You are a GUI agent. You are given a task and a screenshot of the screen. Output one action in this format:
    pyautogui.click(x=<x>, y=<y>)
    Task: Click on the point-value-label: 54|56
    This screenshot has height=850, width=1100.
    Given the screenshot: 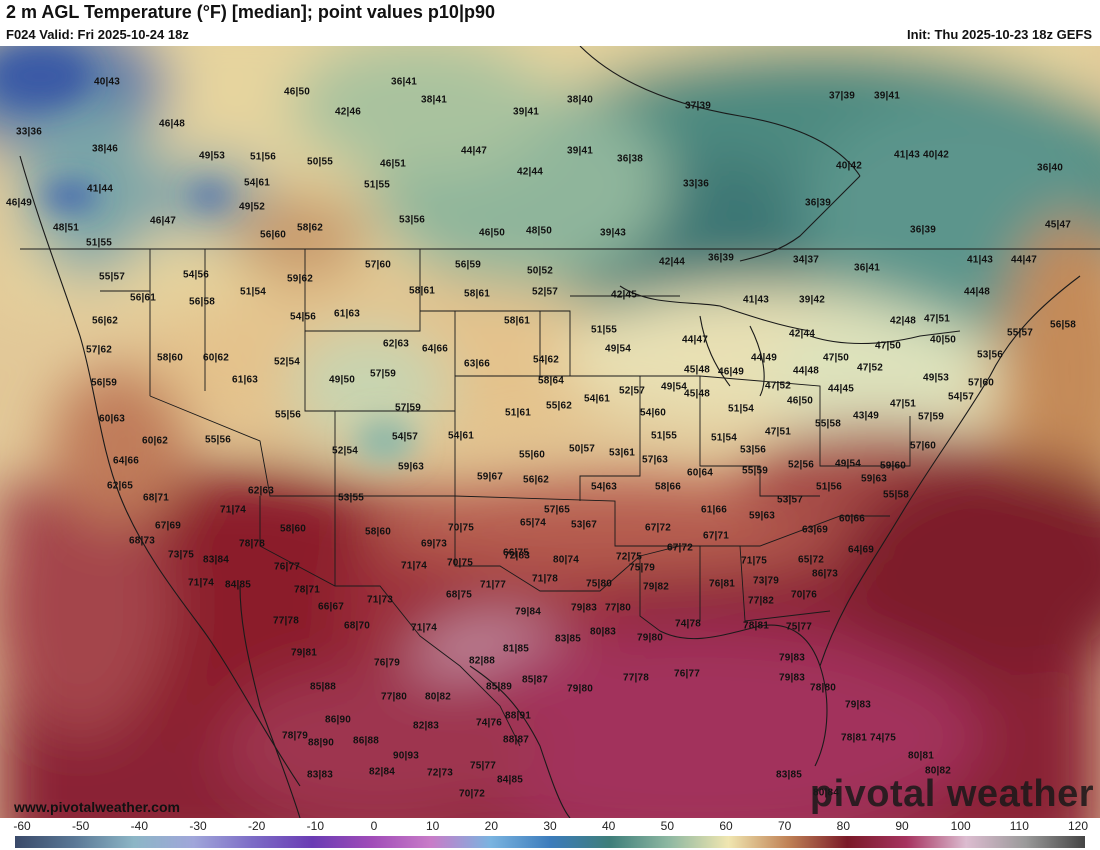 What is the action you would take?
    pyautogui.click(x=303, y=317)
    